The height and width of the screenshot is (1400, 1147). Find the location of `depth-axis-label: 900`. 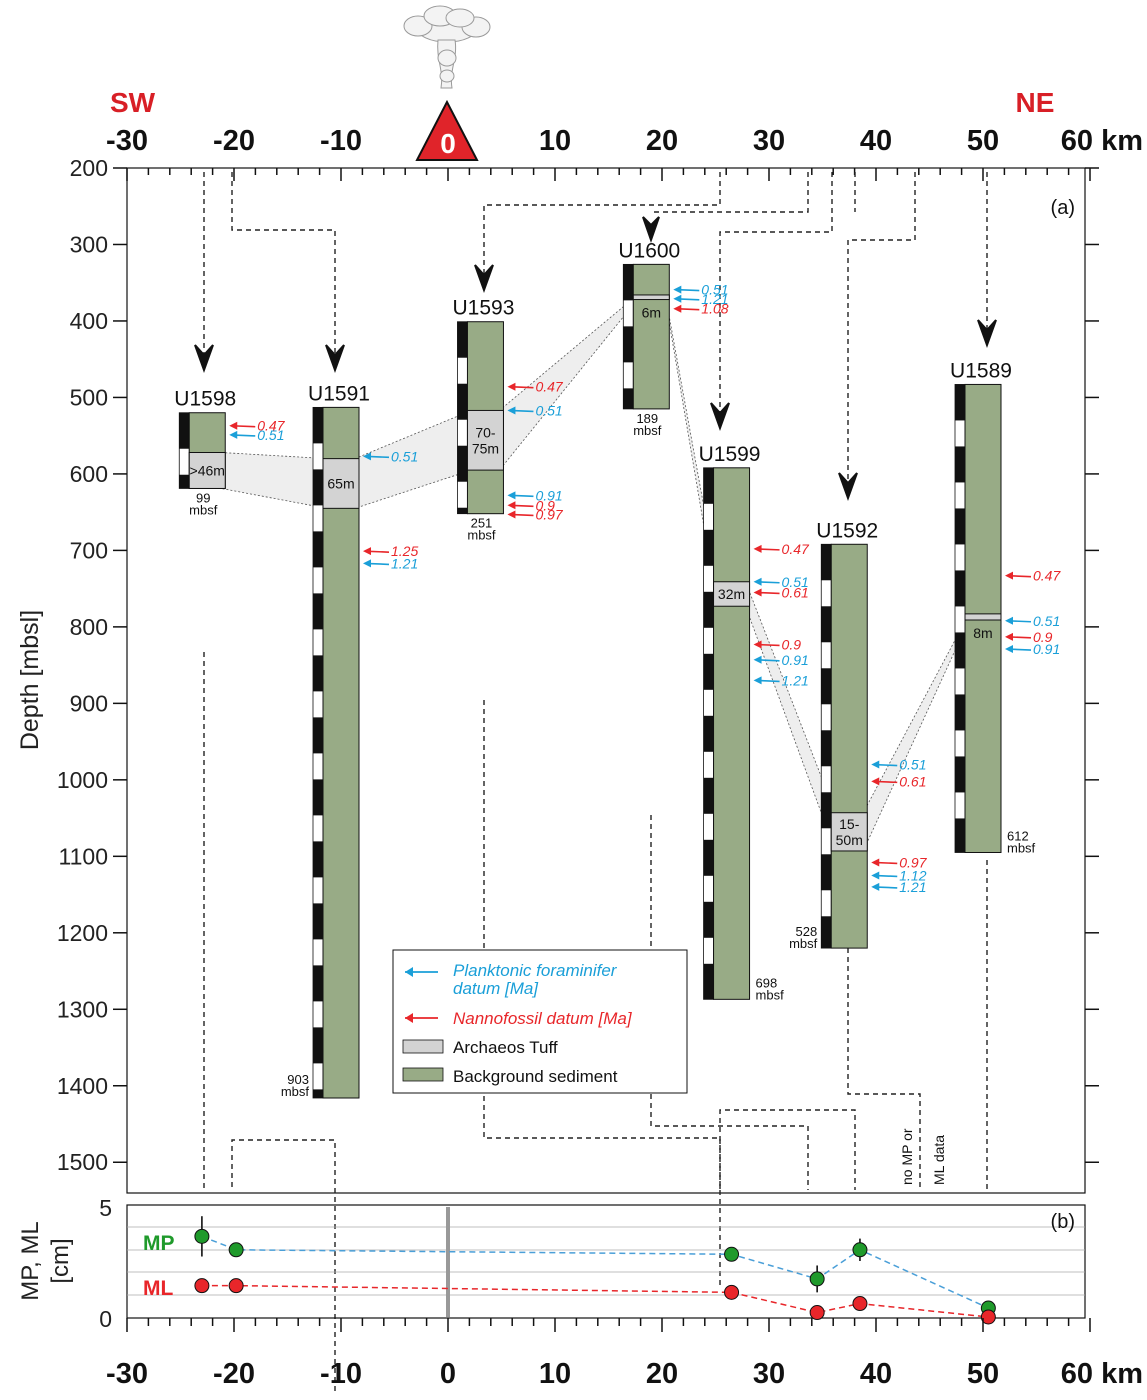

depth-axis-label: 900 is located at coordinates (89, 703).